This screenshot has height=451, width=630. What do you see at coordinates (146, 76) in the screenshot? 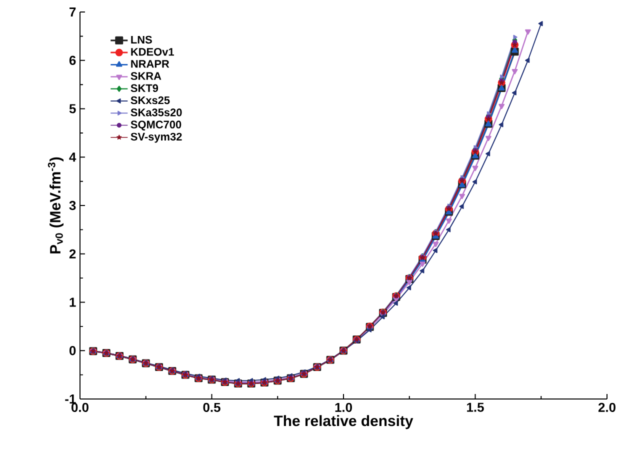
I see `legend-label: SKRA` at bounding box center [146, 76].